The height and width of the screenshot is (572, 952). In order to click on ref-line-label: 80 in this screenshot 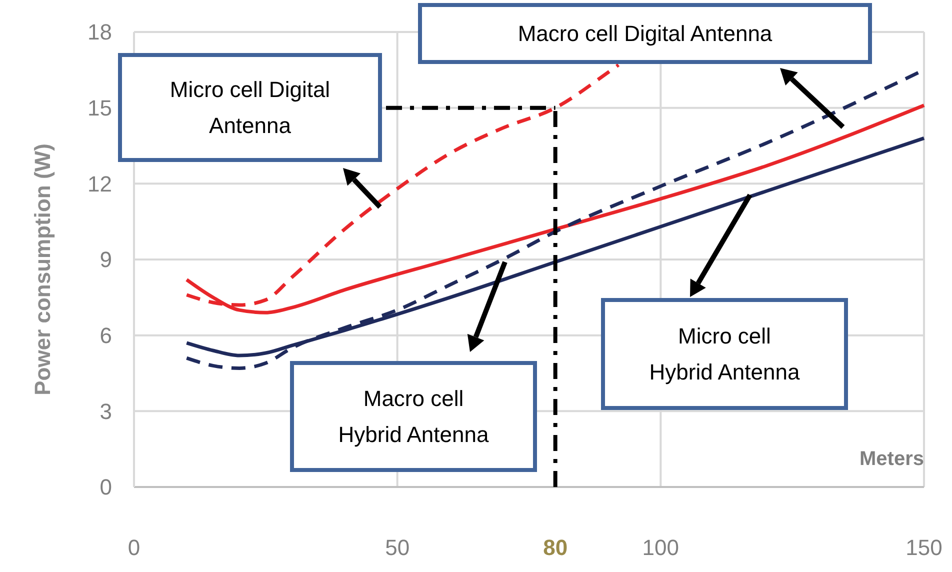, I will do `click(555, 547)`.